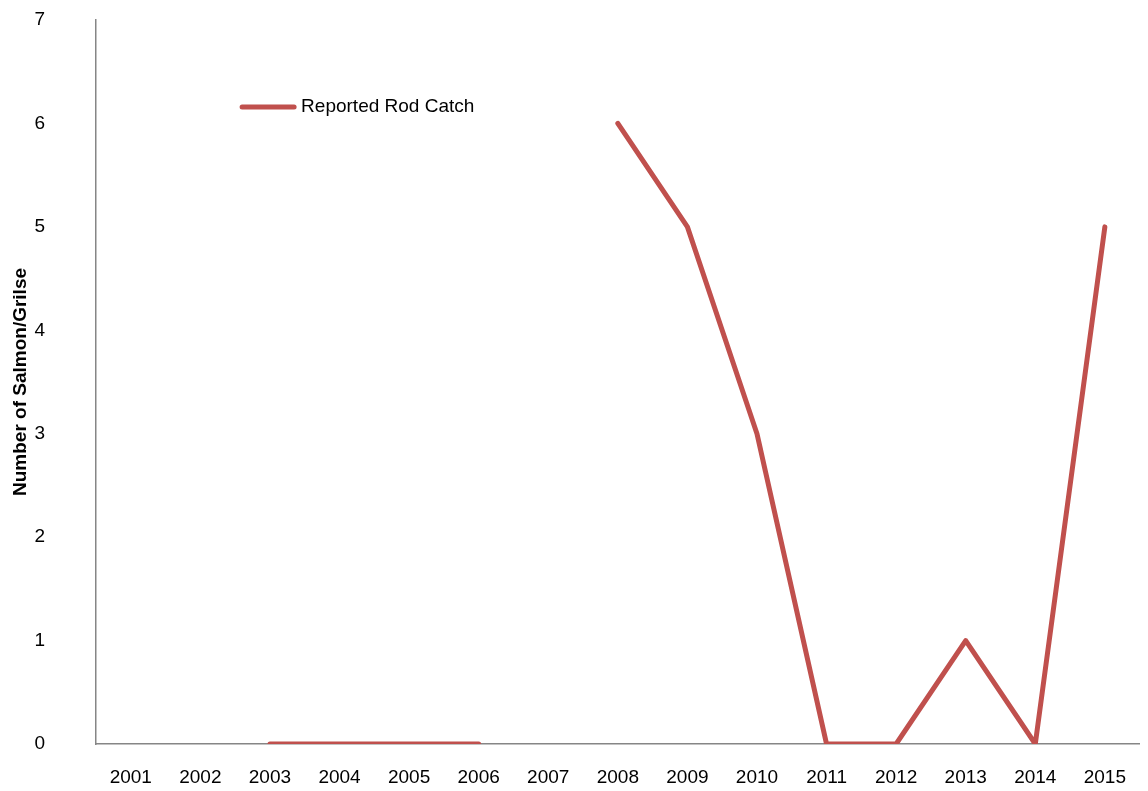 This screenshot has height=791, width=1148. What do you see at coordinates (896, 776) in the screenshot?
I see `x-tick-label: 2012` at bounding box center [896, 776].